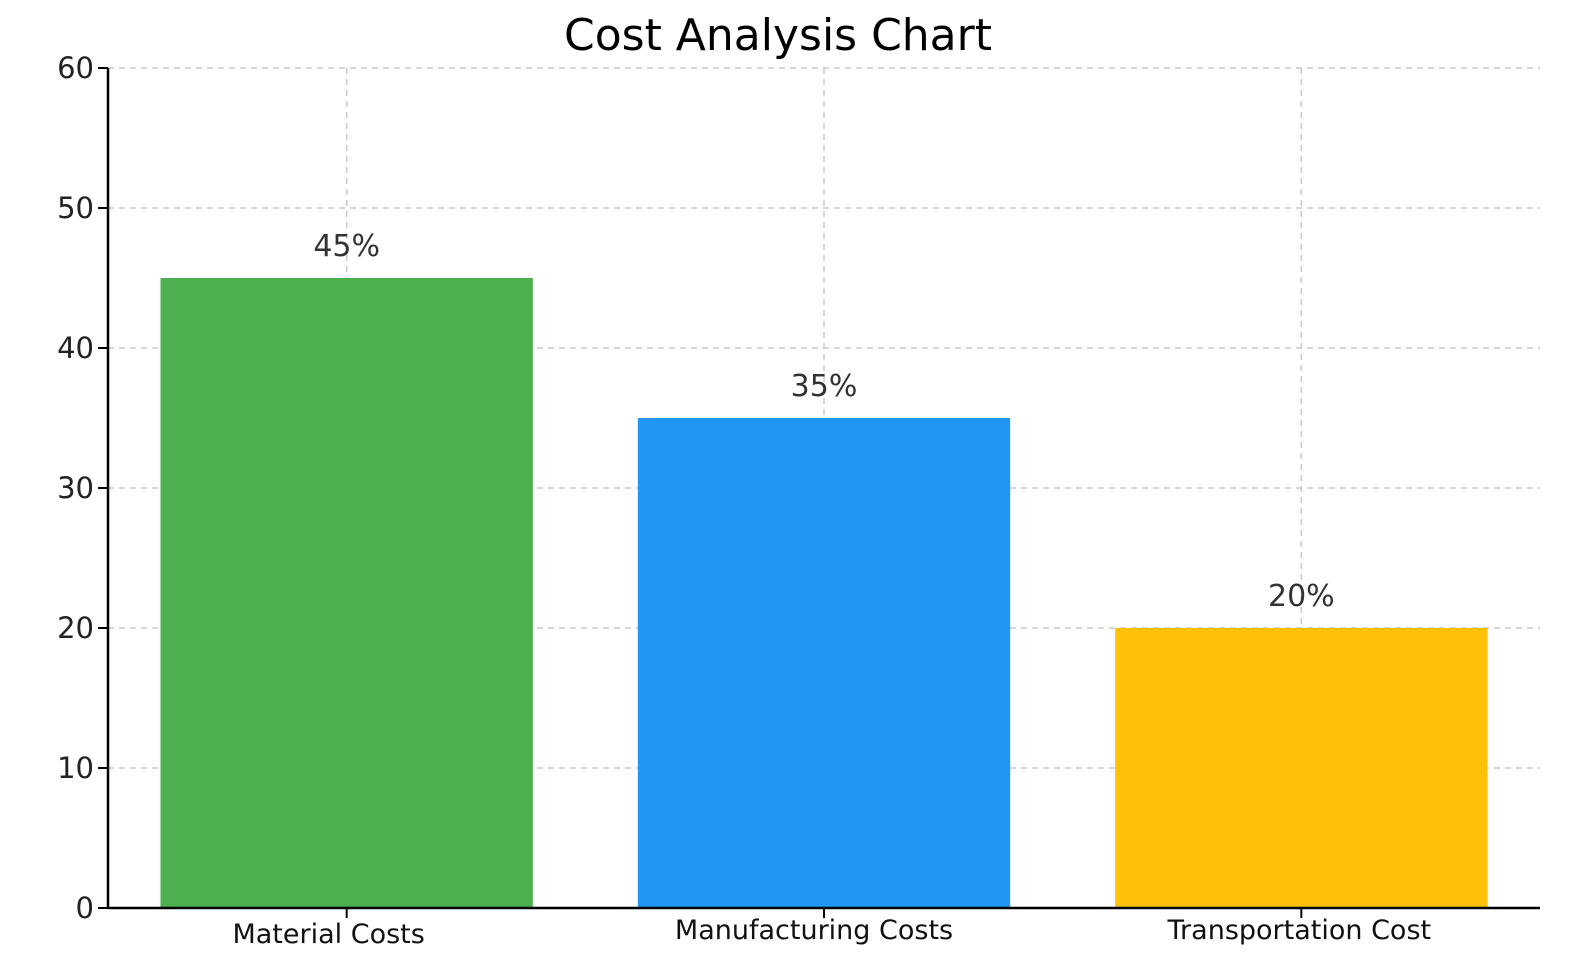  What do you see at coordinates (75, 768) in the screenshot?
I see `y-tick-label: 10` at bounding box center [75, 768].